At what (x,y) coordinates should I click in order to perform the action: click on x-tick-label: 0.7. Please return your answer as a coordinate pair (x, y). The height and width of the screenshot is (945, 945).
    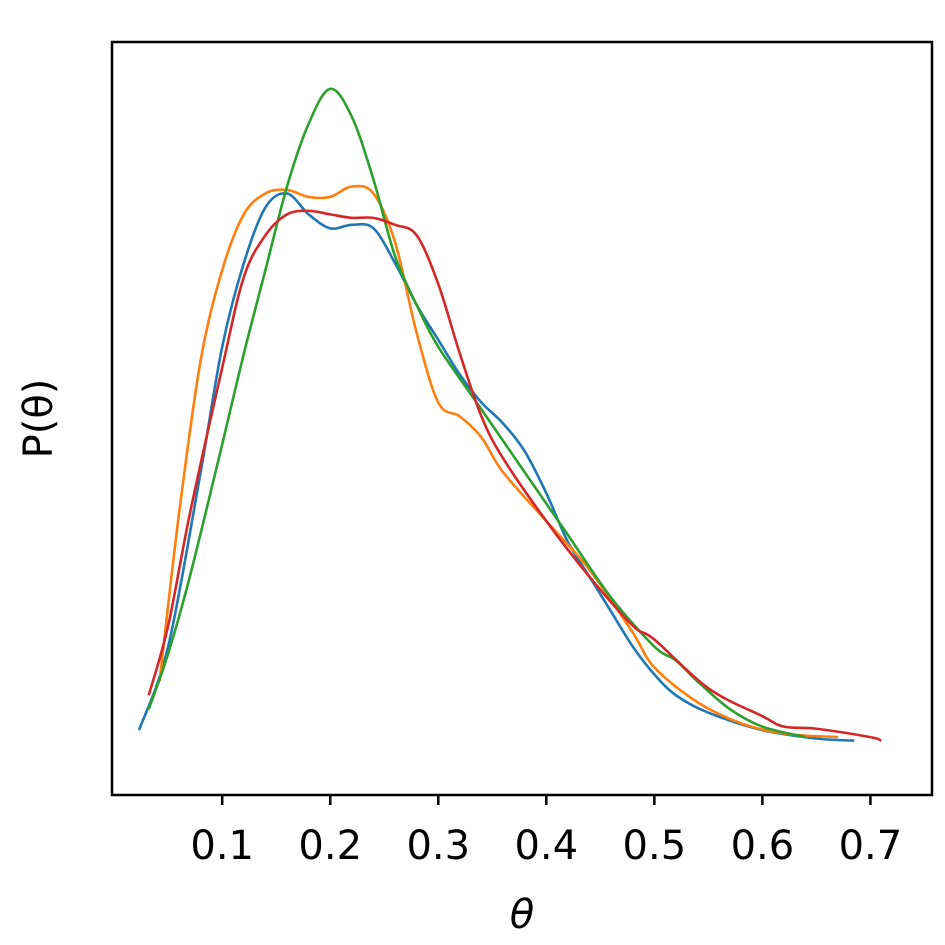
    Looking at the image, I should click on (871, 846).